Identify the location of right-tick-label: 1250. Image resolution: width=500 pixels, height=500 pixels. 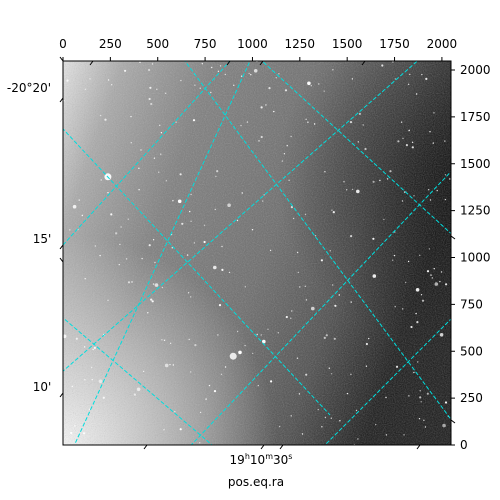
(475, 211).